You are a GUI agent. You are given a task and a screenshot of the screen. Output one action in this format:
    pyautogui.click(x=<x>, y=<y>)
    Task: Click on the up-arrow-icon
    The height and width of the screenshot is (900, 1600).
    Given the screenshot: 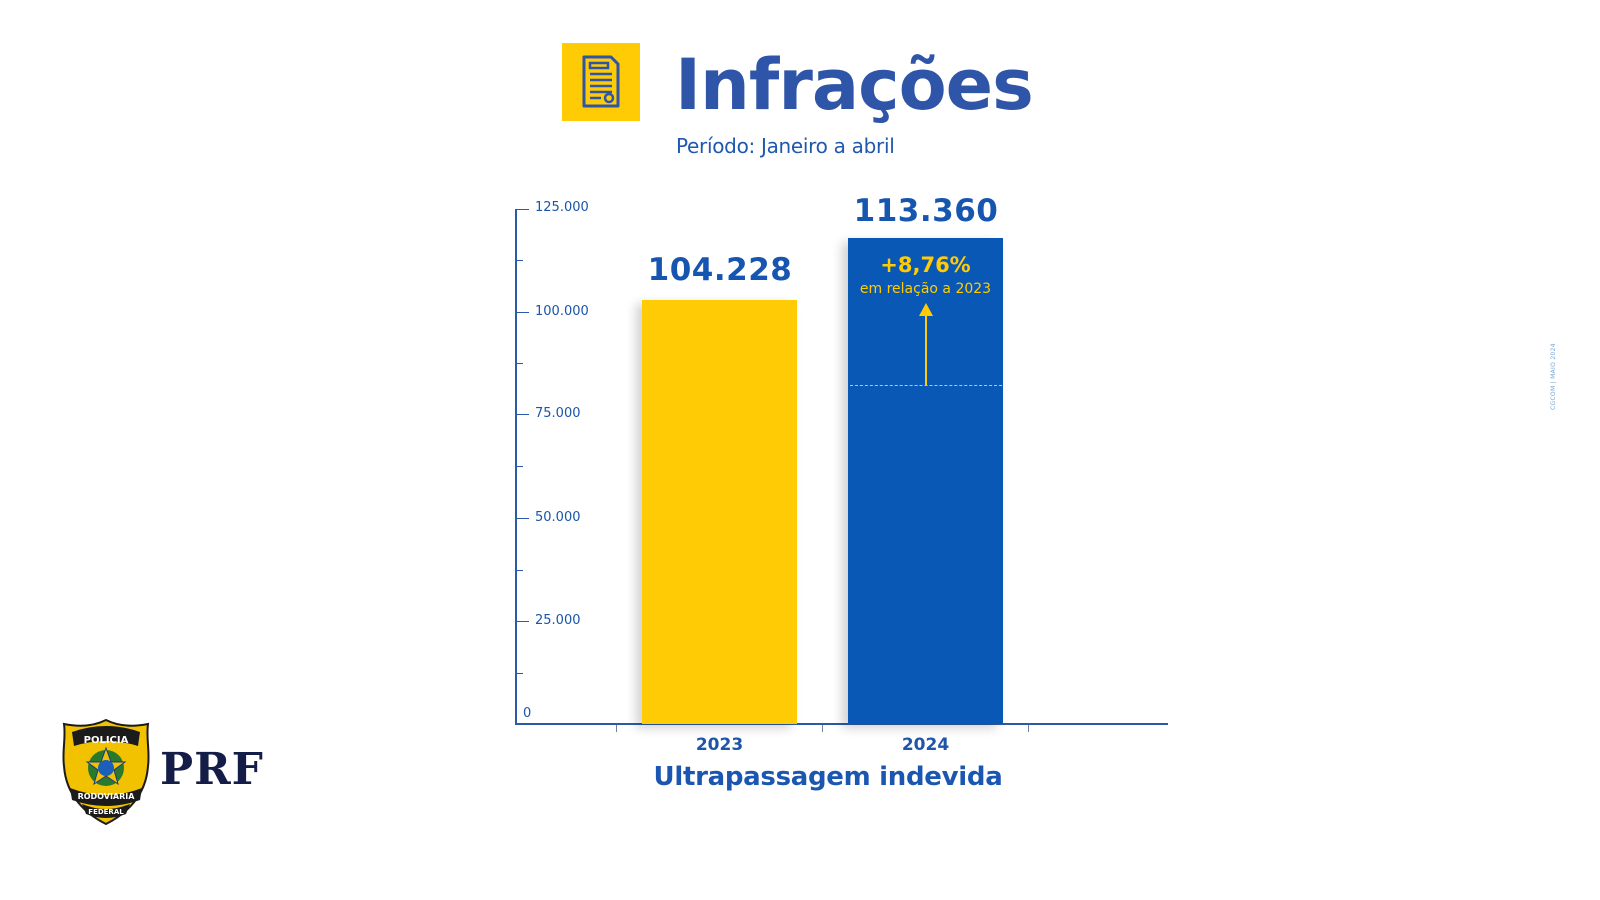 What is the action you would take?
    pyautogui.click(x=926, y=348)
    